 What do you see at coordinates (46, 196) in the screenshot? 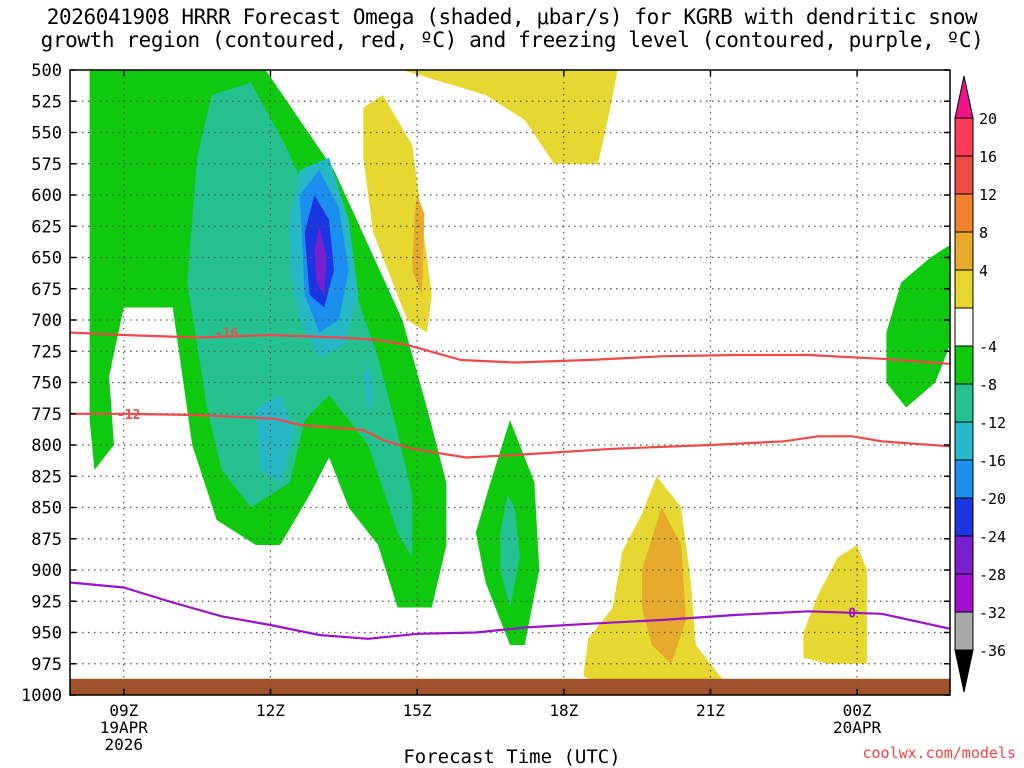
I see `y-tick-label: 600` at bounding box center [46, 196].